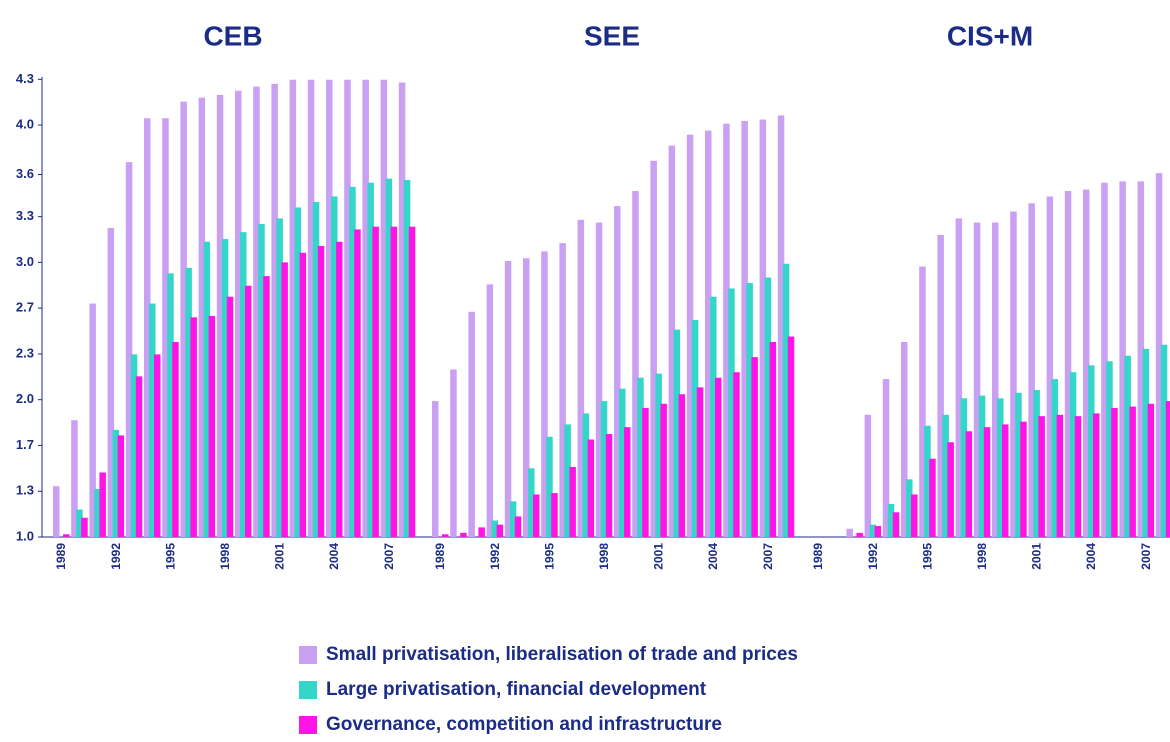 Image resolution: width=1170 pixels, height=742 pixels. Describe the element at coordinates (25, 173) in the screenshot. I see `y-tick-label: 3.6` at that location.